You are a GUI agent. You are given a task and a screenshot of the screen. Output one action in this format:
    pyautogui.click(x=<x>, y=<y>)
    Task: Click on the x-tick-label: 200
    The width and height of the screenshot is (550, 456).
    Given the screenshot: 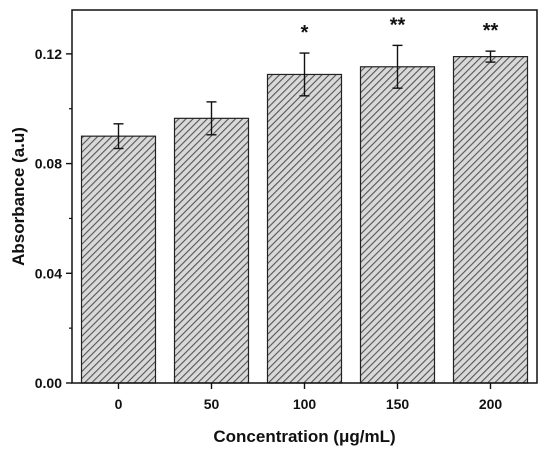 What is the action you would take?
    pyautogui.click(x=491, y=404)
    